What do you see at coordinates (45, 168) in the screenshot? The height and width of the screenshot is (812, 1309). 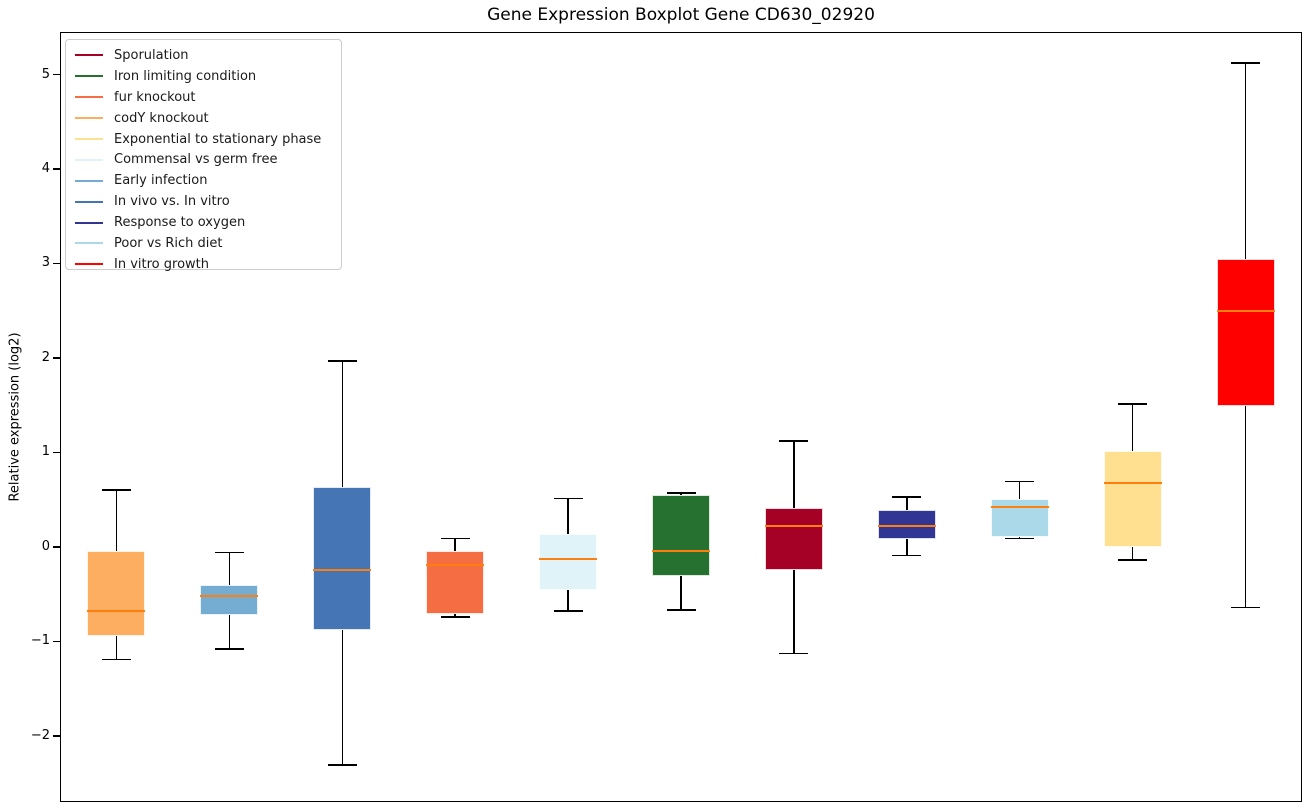 I see `y-tick-label: 4` at bounding box center [45, 168].